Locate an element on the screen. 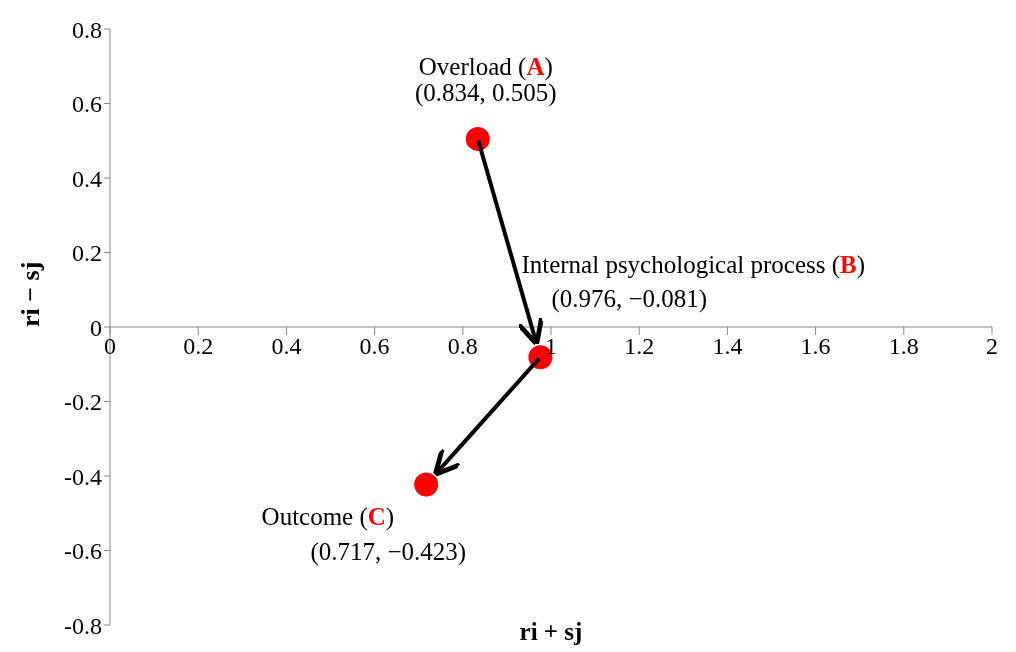 The image size is (1016, 652). y-tick-label: 0.8 is located at coordinates (87, 29).